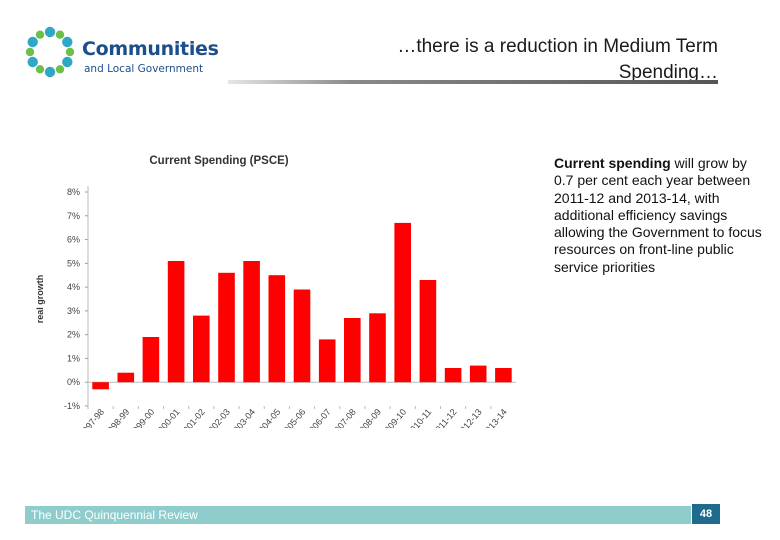  I want to click on y-tick-label: 5%, so click(73, 263).